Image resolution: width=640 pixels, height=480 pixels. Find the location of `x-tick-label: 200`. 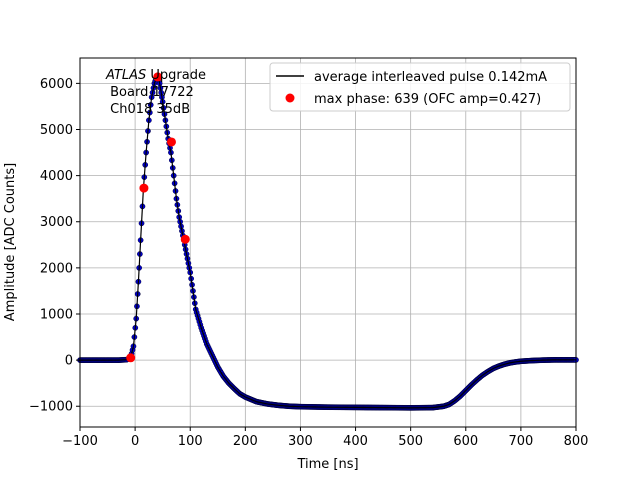

x-tick-label: 200 is located at coordinates (245, 441).